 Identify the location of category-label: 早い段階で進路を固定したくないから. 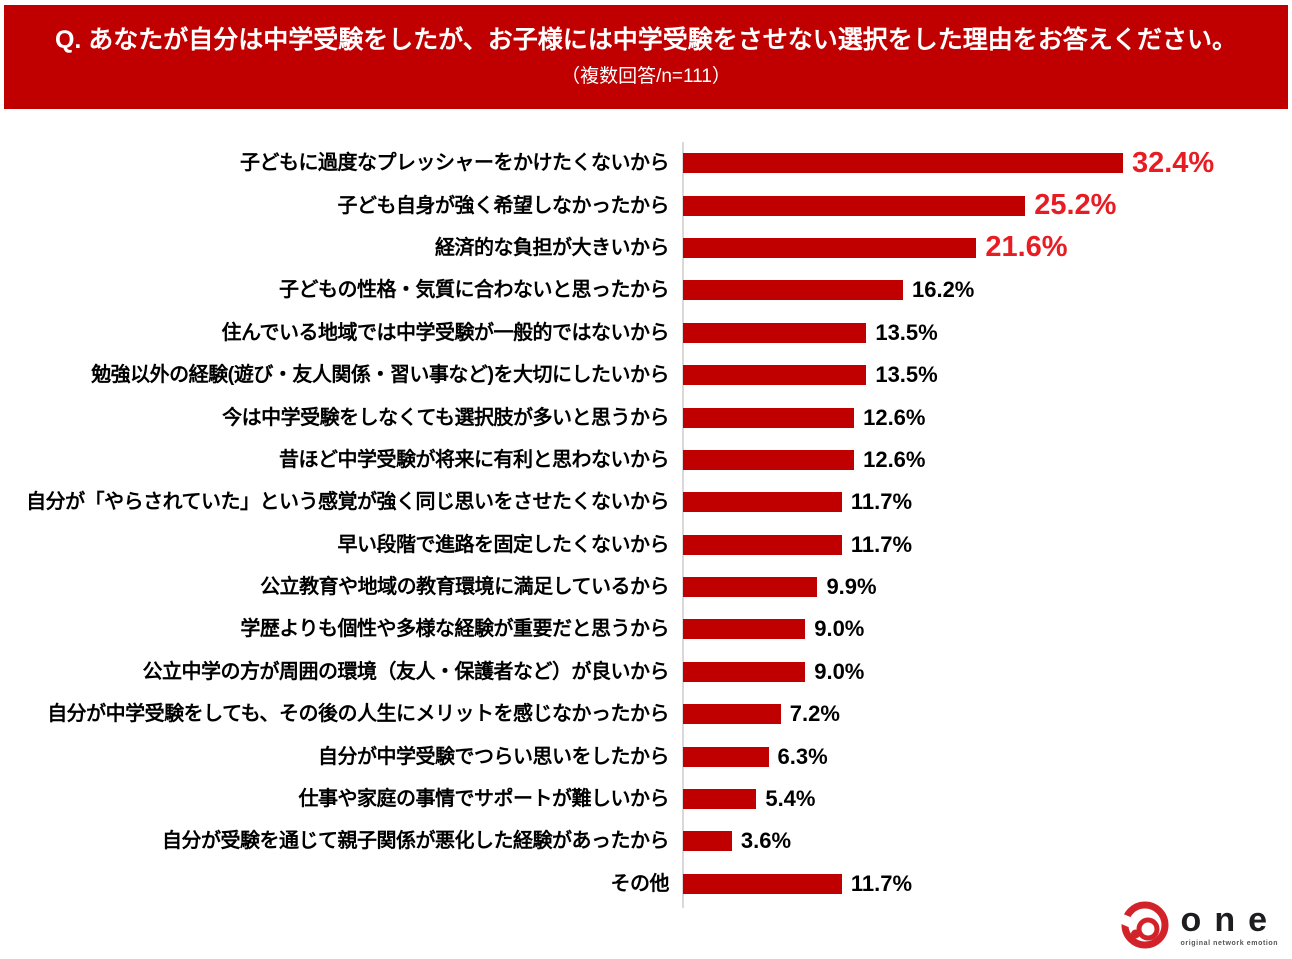
(503, 544).